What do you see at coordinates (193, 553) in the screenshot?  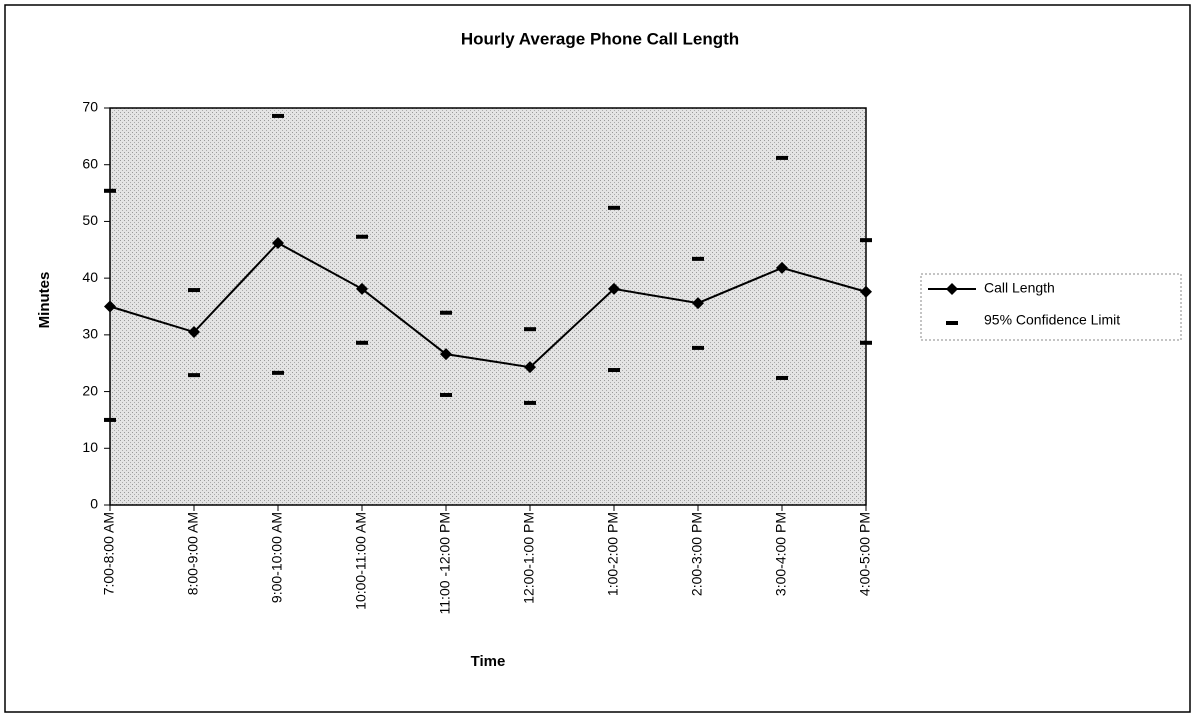 I see `x-tick-label: 8:00-9:00 AM` at bounding box center [193, 553].